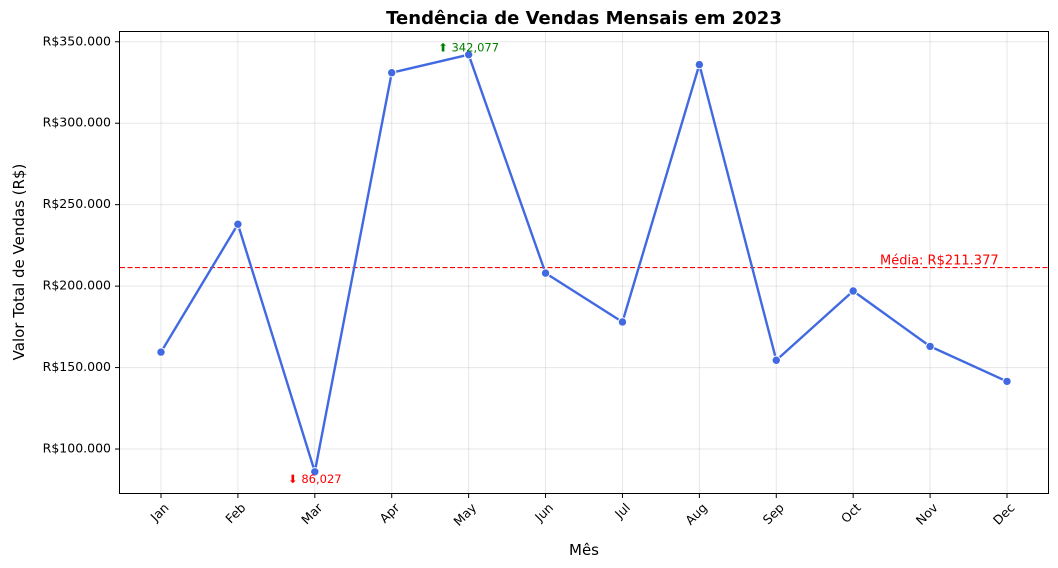 Image resolution: width=1058 pixels, height=568 pixels. I want to click on x-tick-label: Apr, so click(389, 512).